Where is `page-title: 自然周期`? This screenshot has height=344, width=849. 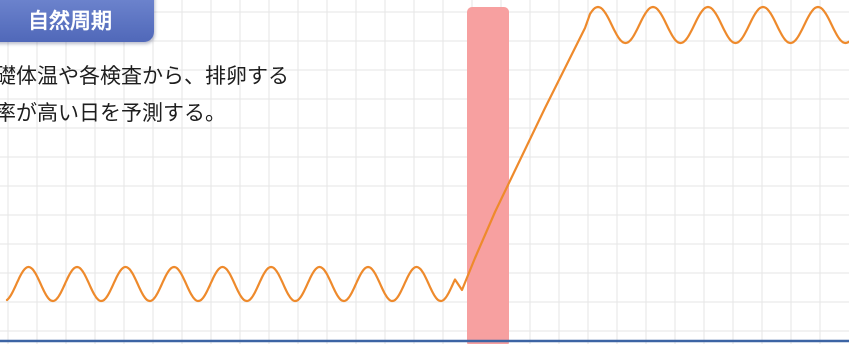
page-title: 自然周期 is located at coordinates (70, 21).